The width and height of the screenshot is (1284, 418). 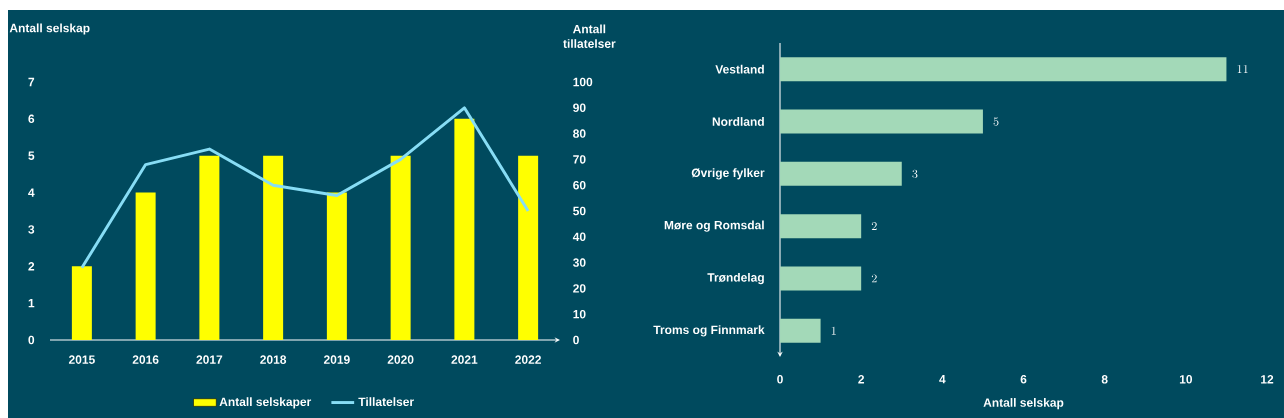 What do you see at coordinates (738, 121) in the screenshot?
I see `y-tick-label: Nordland` at bounding box center [738, 121].